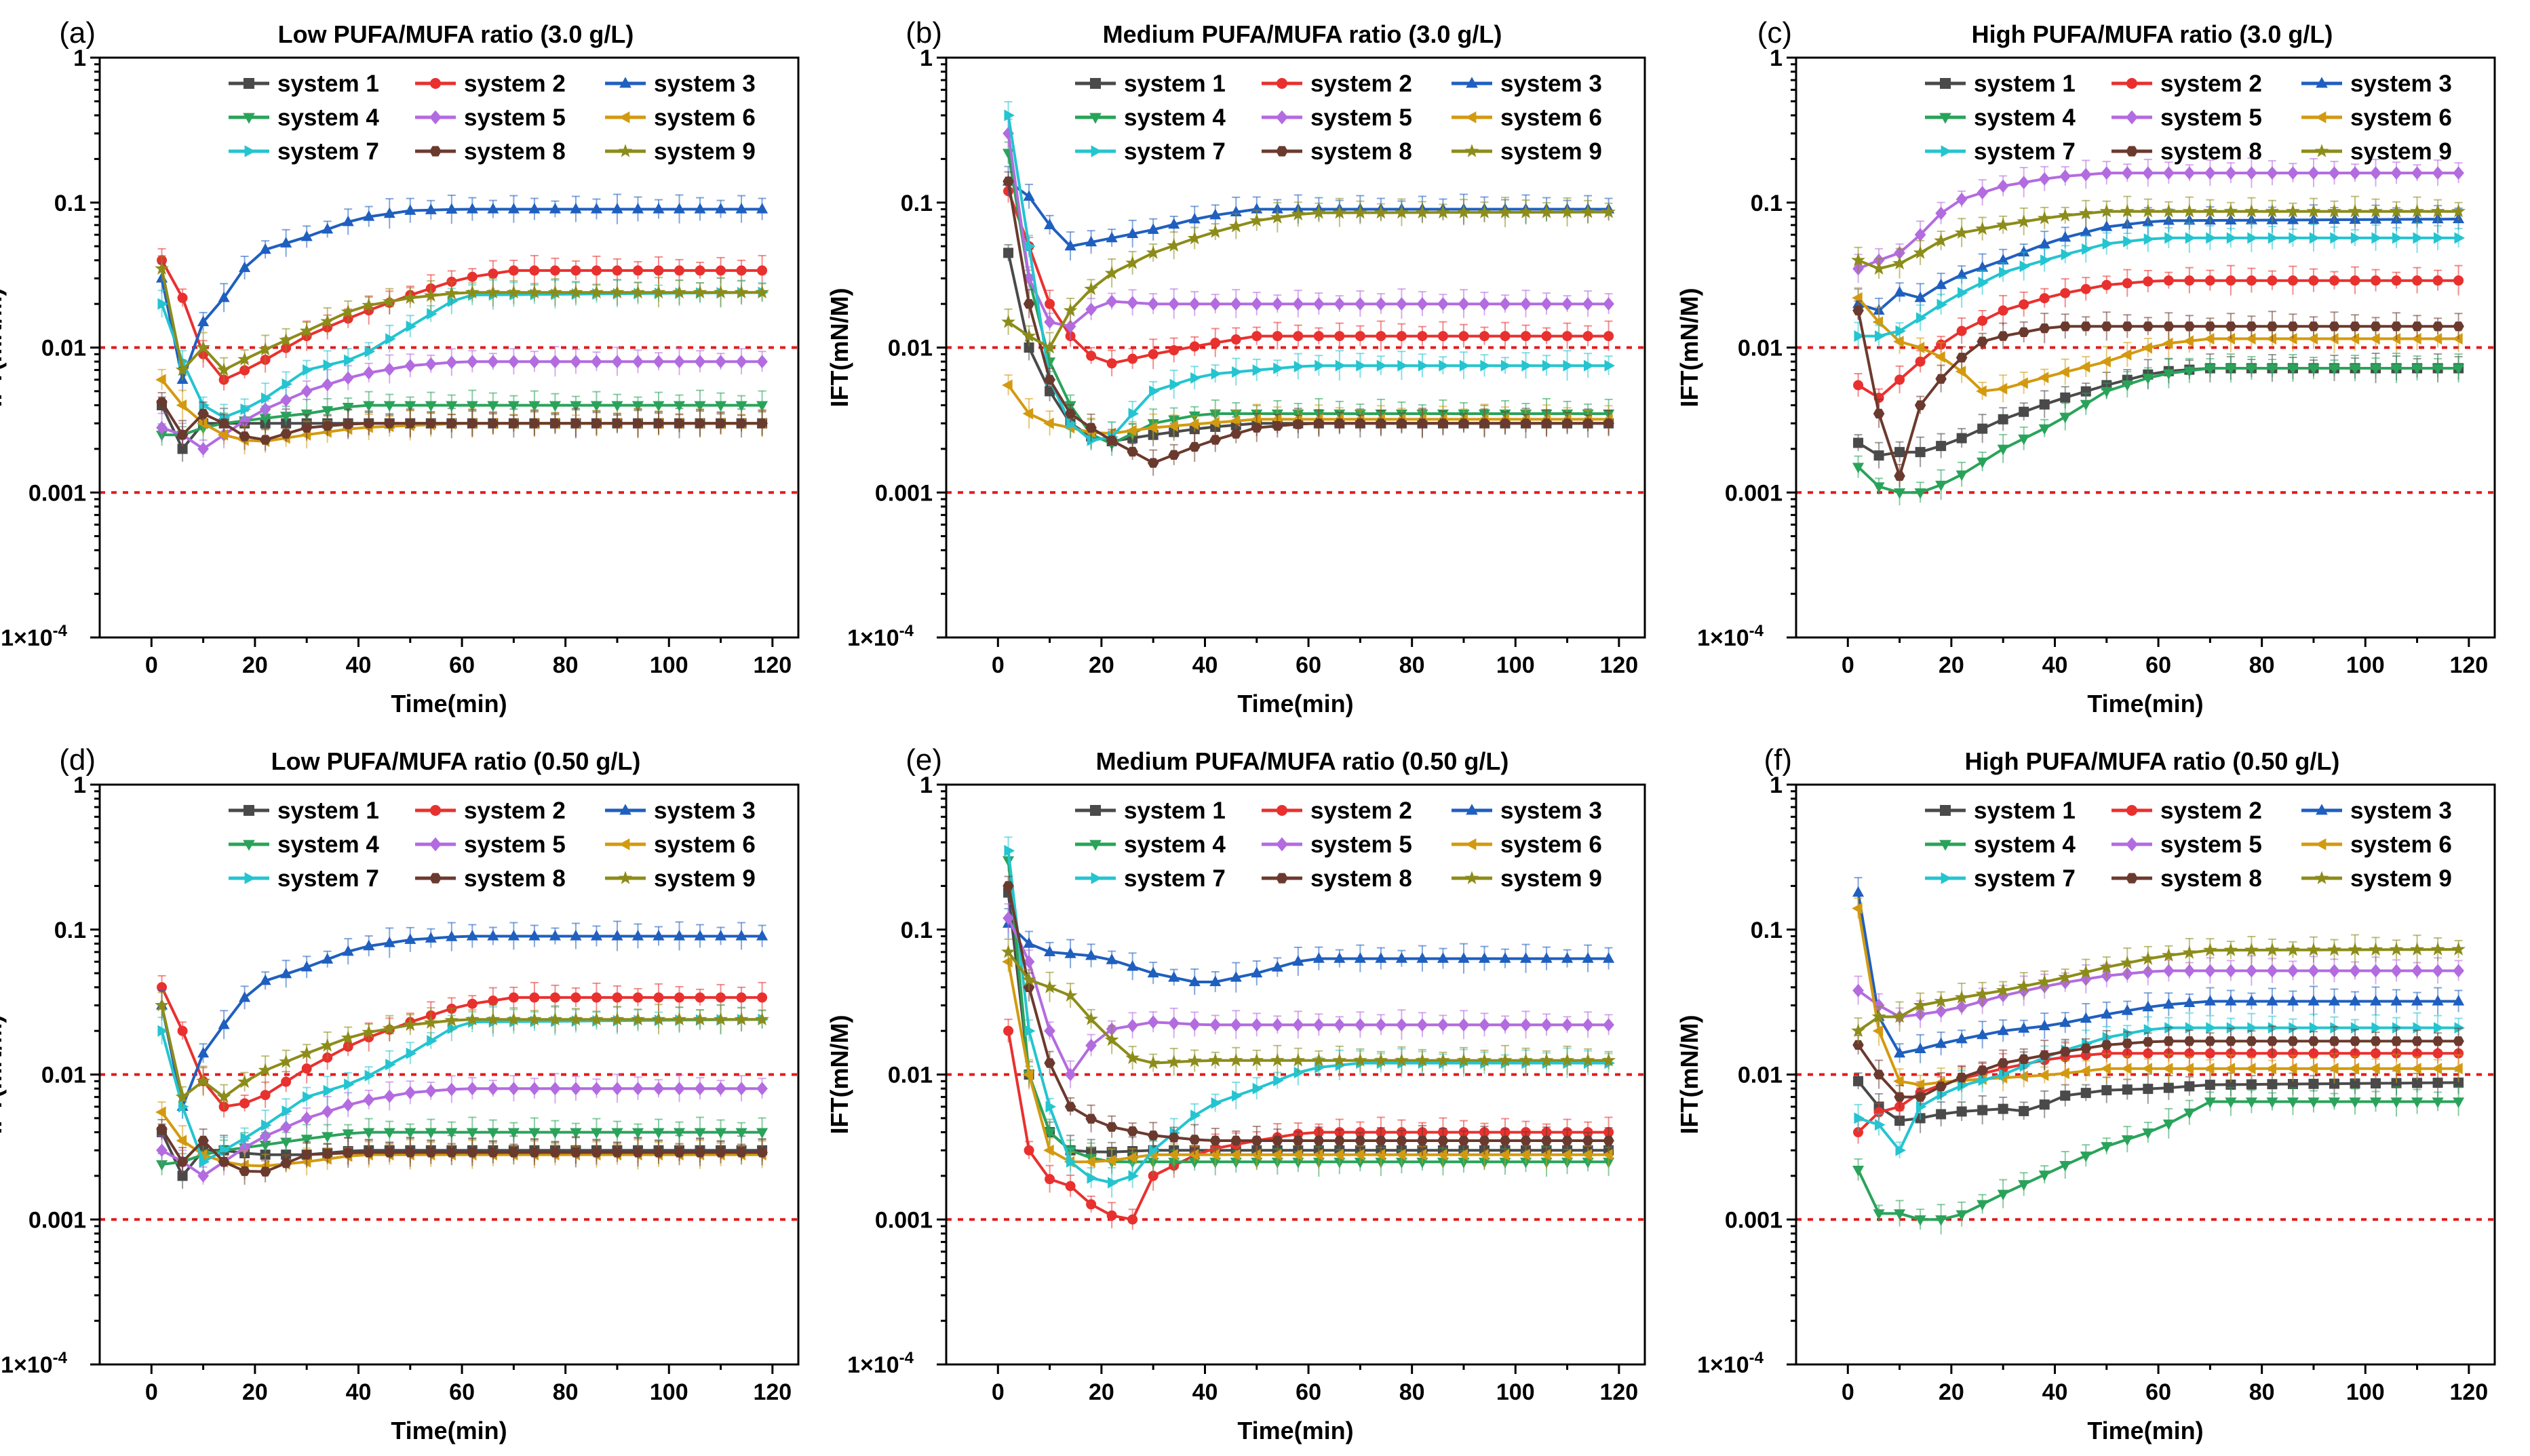 This screenshot has height=1456, width=2530. Describe the element at coordinates (926, 58) in the screenshot. I see `y-tick-label: 1` at that location.